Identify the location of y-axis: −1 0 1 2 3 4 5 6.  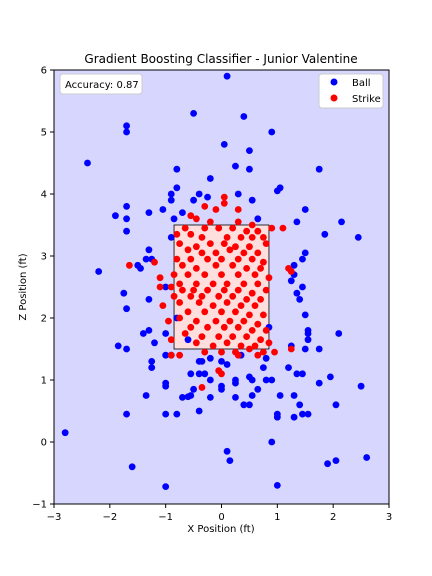
(43, 288).